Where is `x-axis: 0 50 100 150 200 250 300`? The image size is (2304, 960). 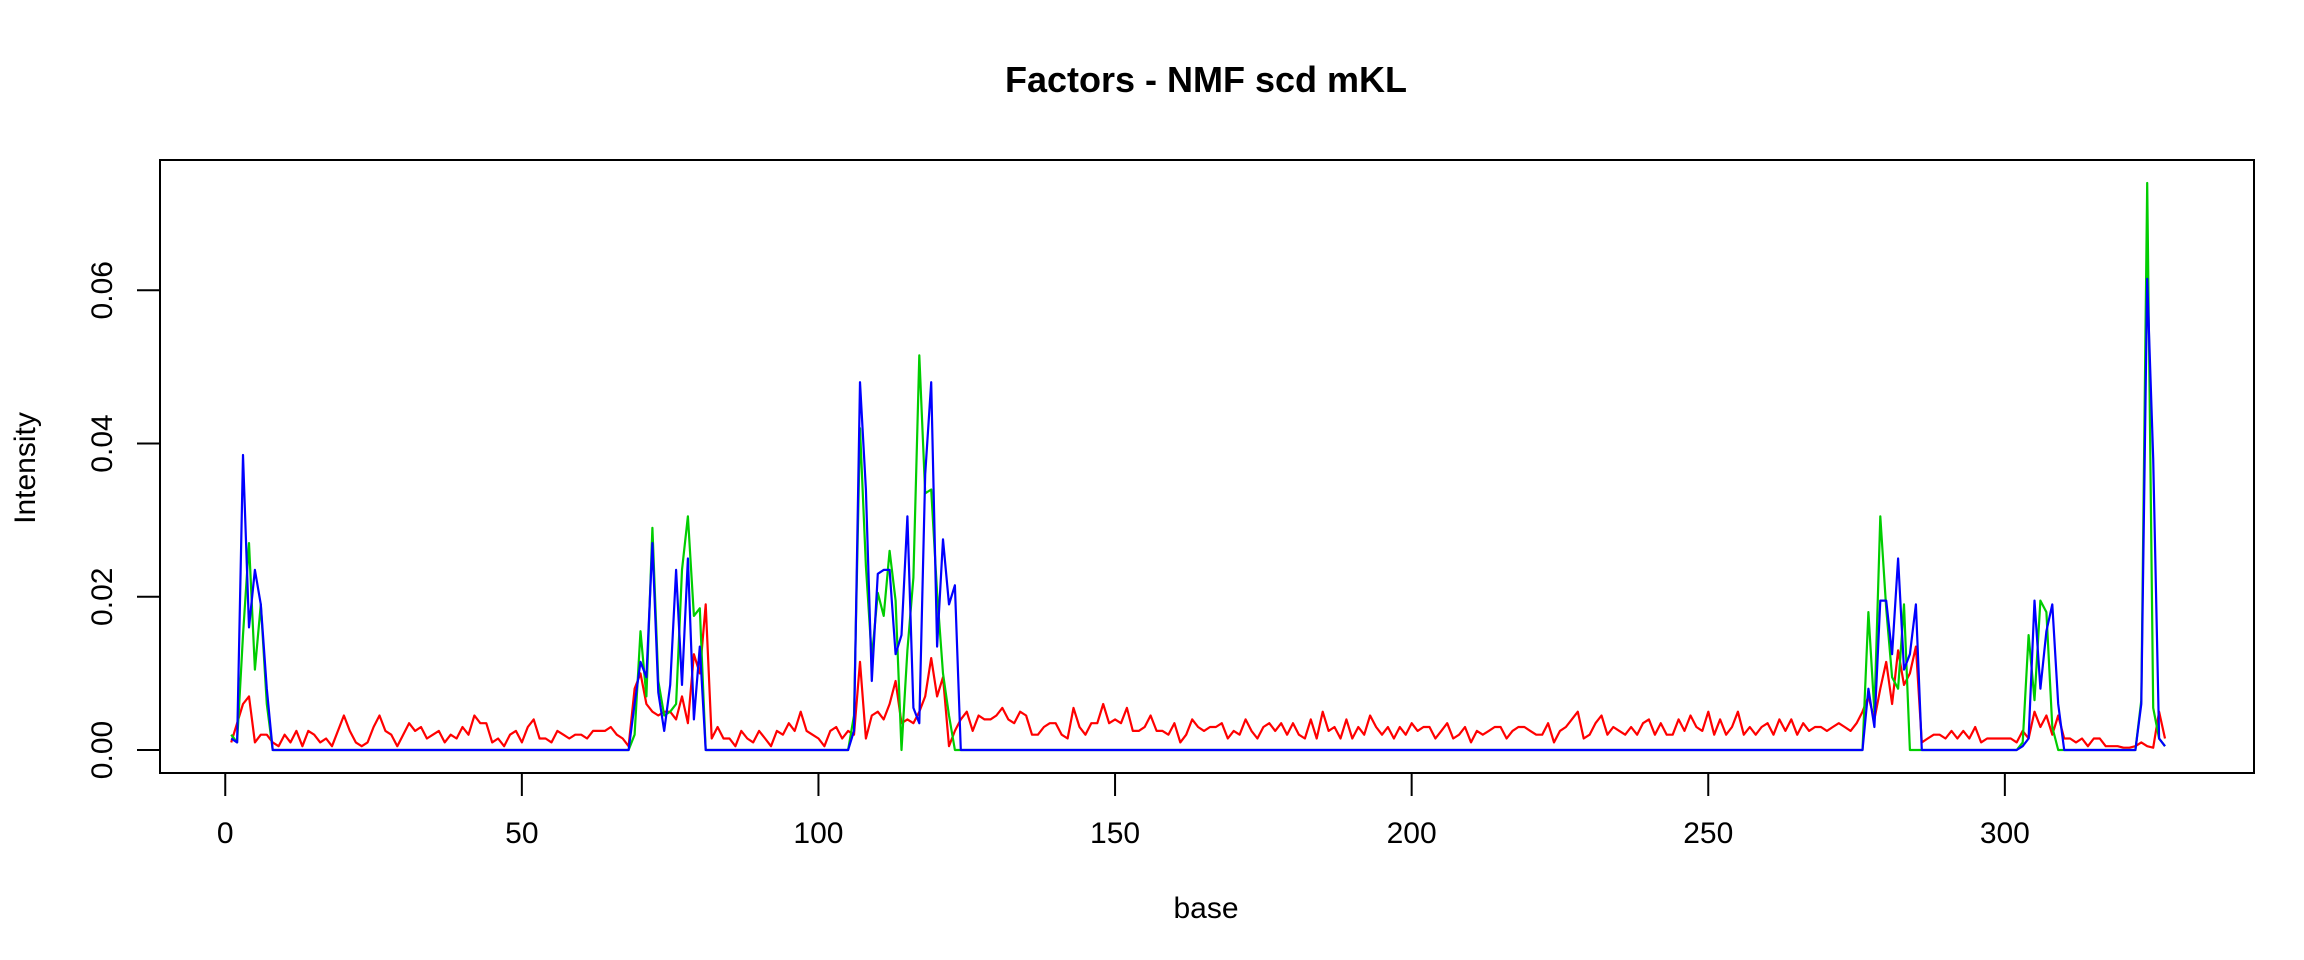
x-axis: 0 50 100 150 200 250 300 is located at coordinates (1123, 811).